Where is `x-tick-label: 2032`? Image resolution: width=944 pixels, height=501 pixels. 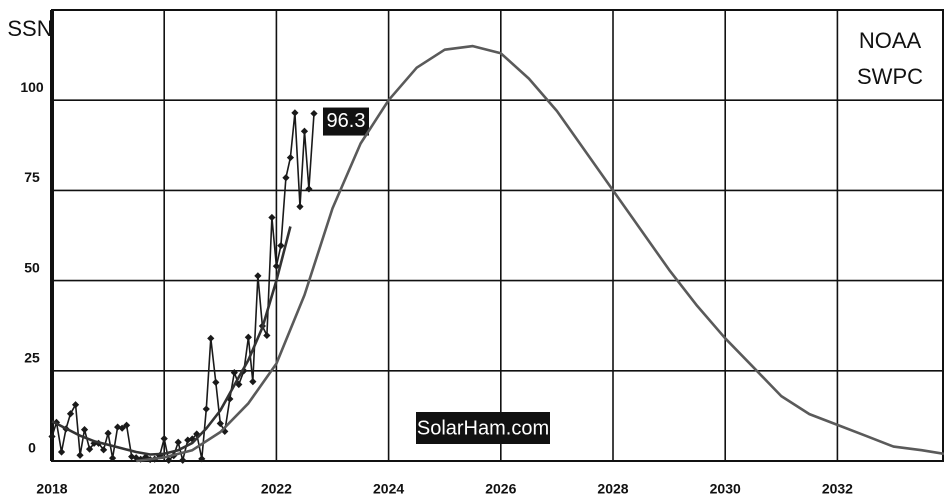 x-tick-label: 2032 is located at coordinates (837, 489).